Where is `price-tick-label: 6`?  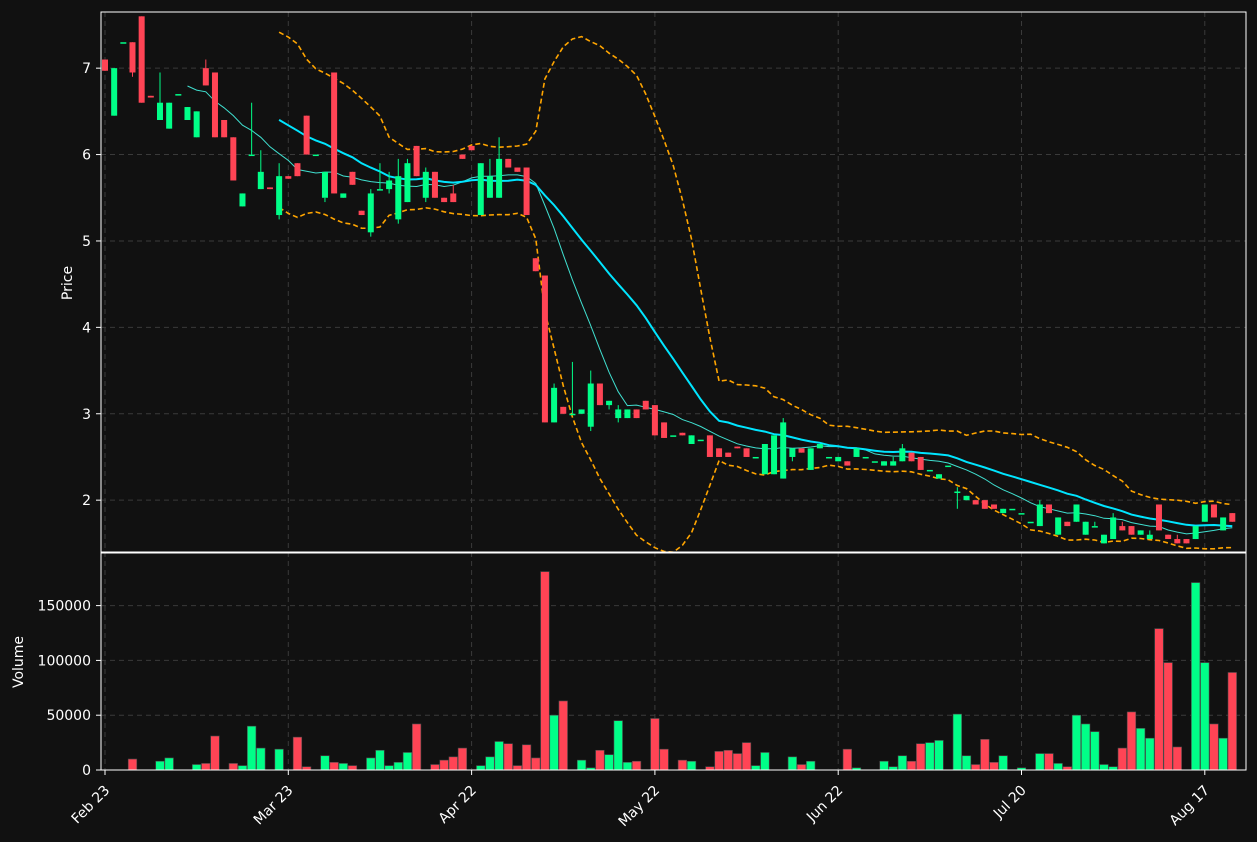 price-tick-label: 6 is located at coordinates (86, 156).